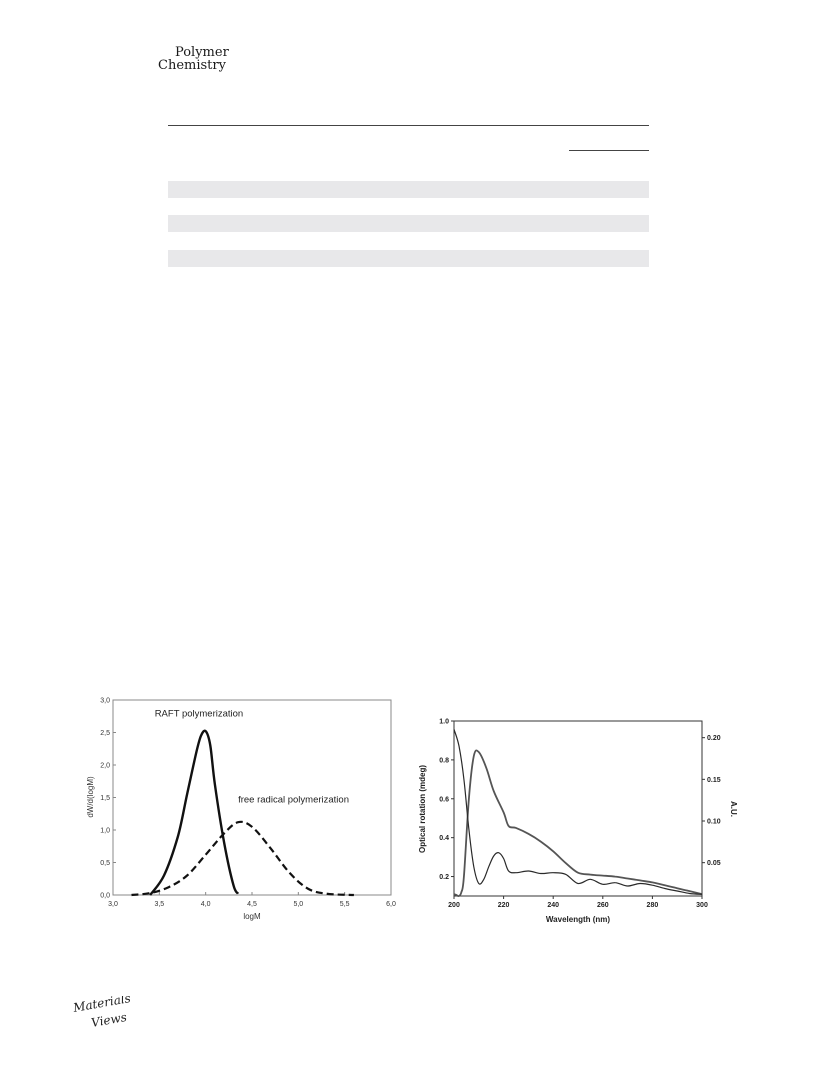 The width and height of the screenshot is (816, 1080). Describe the element at coordinates (444, 838) in the screenshot. I see `y-tick-label: 0.4` at that location.